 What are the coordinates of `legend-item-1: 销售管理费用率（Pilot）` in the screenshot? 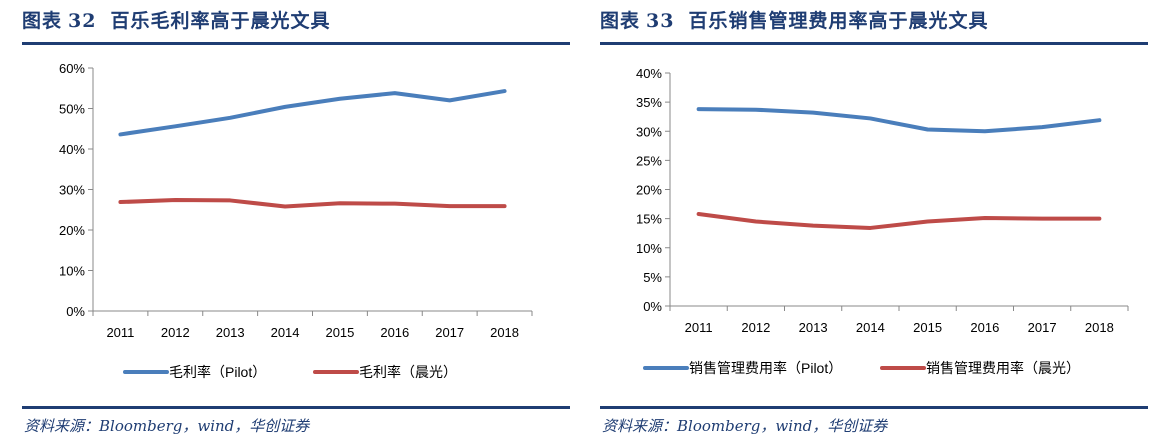 It's located at (742, 368).